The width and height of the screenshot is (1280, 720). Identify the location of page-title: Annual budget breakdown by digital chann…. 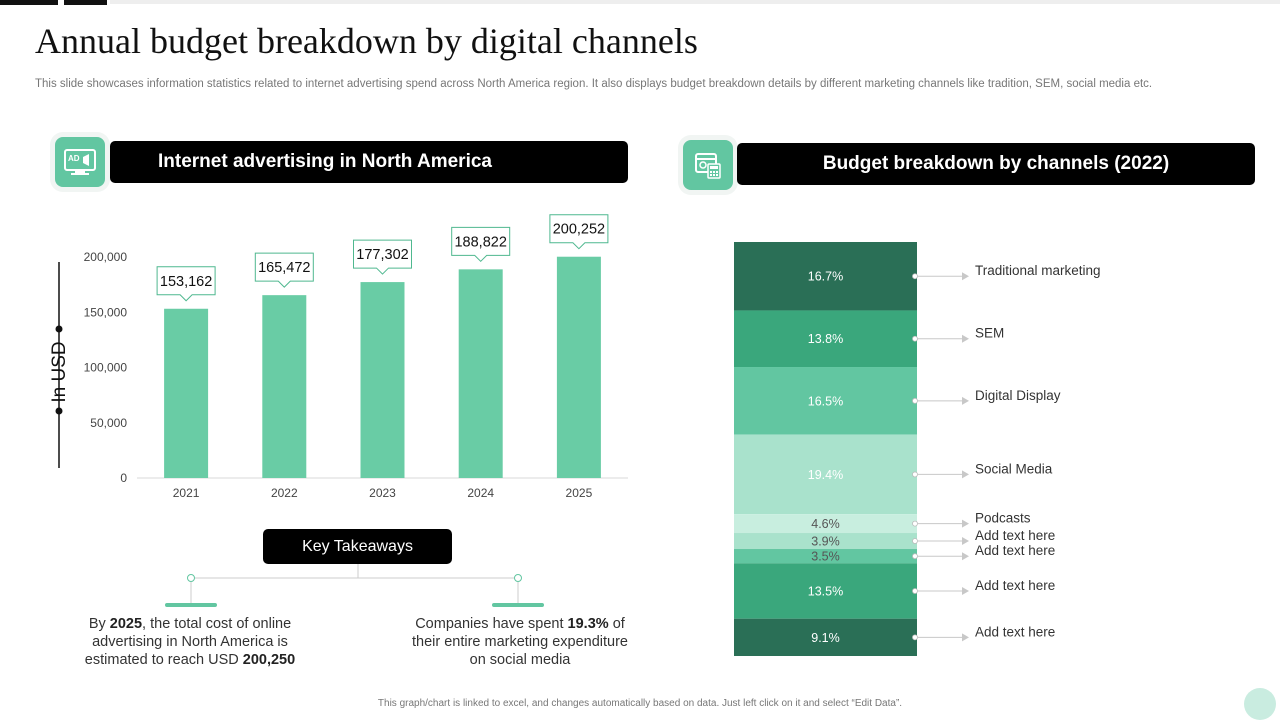
(366, 41).